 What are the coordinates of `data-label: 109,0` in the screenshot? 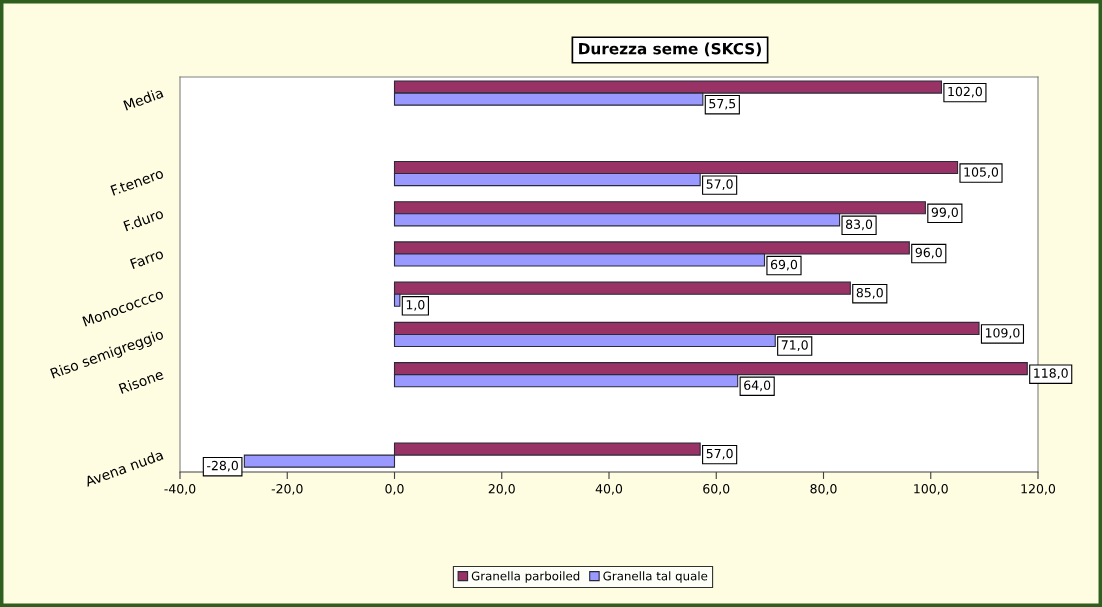 It's located at (1002, 333).